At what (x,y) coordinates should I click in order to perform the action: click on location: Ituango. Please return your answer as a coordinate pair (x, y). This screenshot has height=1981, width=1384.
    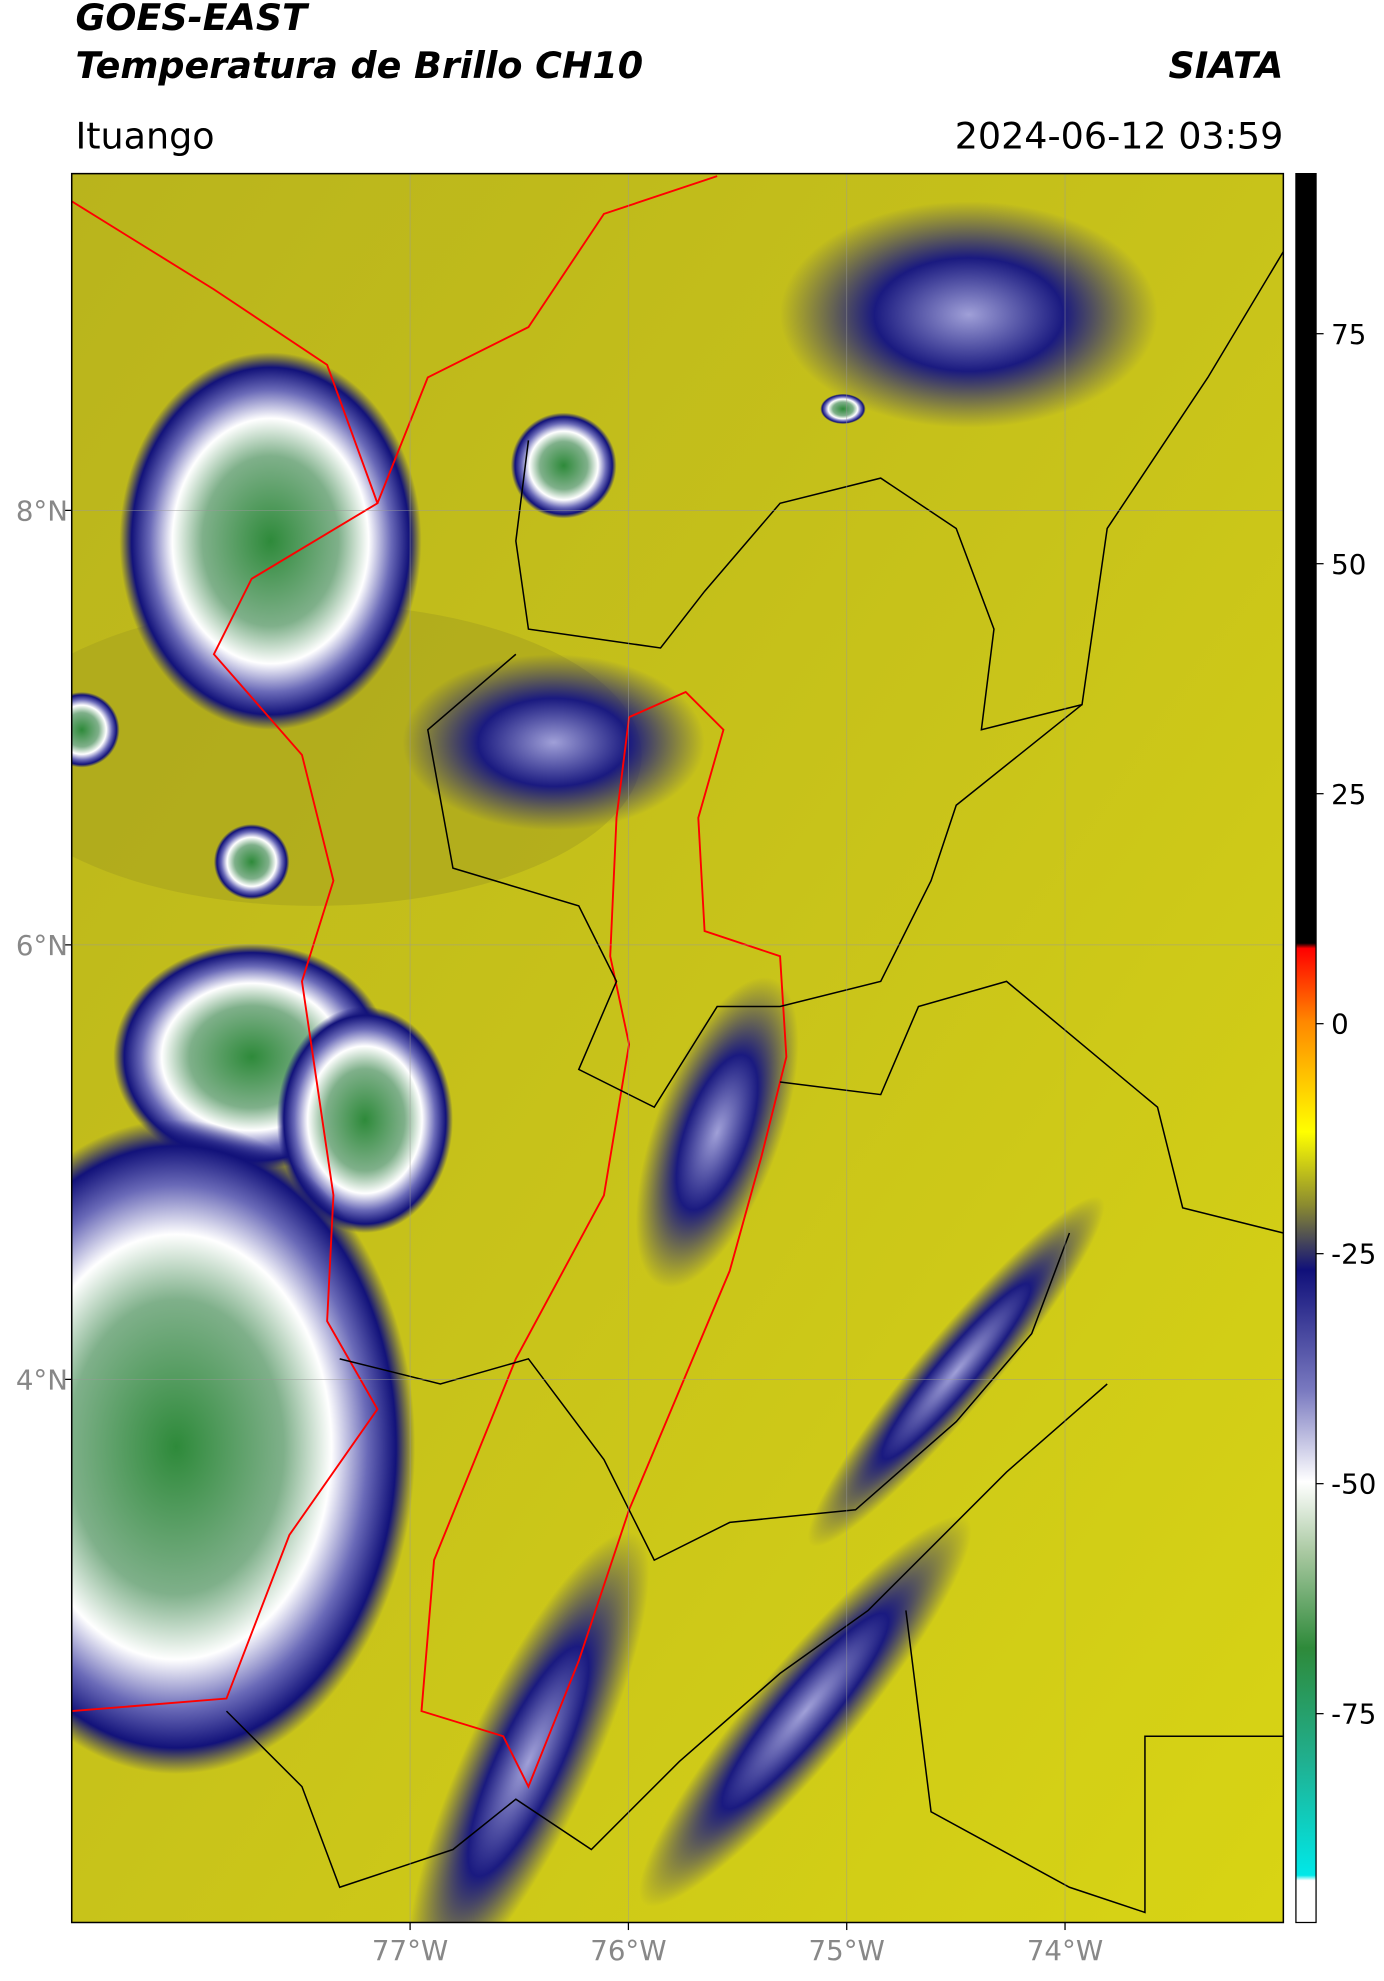
    Looking at the image, I should click on (144, 135).